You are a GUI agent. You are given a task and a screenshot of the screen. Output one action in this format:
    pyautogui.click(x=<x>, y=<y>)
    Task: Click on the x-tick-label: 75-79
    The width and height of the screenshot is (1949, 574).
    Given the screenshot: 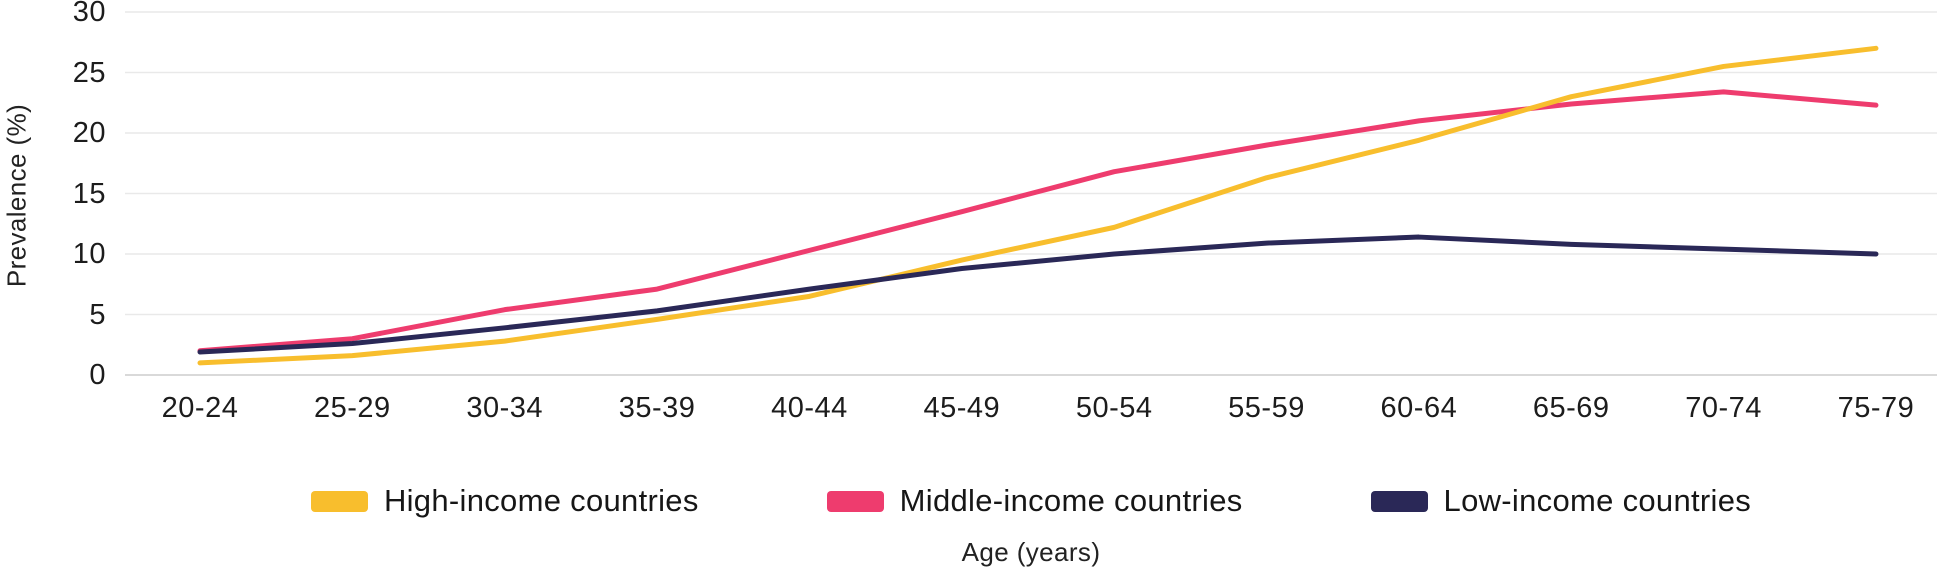 What is the action you would take?
    pyautogui.click(x=1876, y=408)
    